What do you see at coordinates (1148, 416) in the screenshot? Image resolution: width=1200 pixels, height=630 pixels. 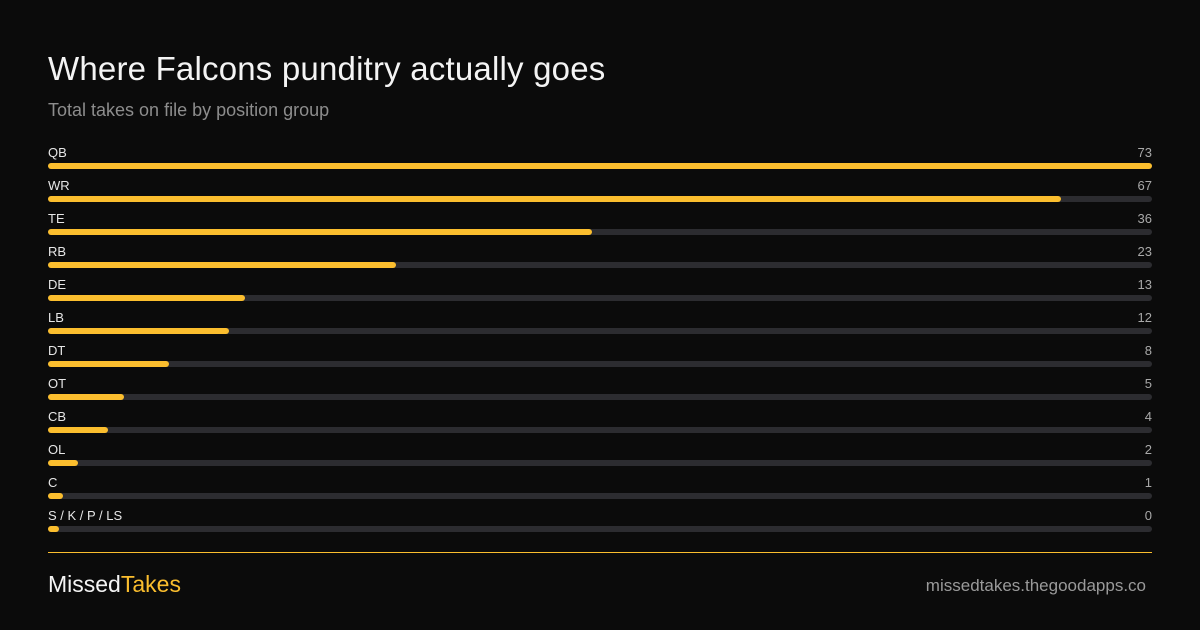 I see `bar-value-label: 4` at bounding box center [1148, 416].